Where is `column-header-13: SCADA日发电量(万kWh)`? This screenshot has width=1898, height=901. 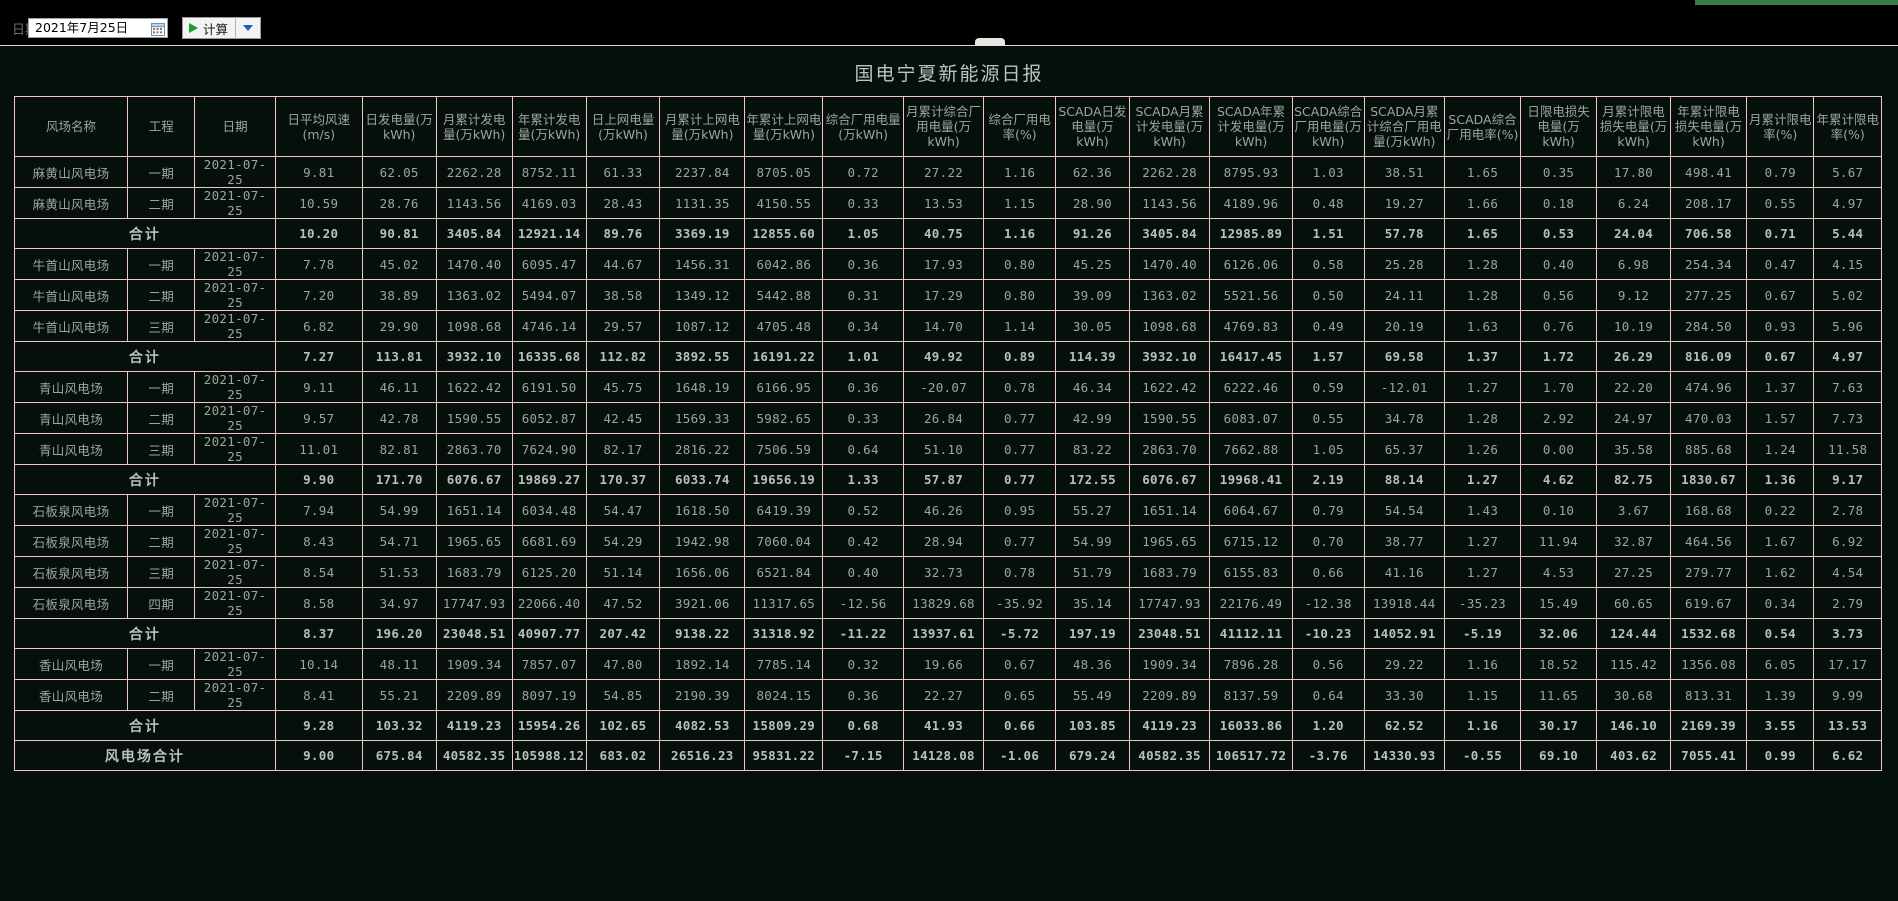
column-header-13: SCADA日发电量(万kWh) is located at coordinates (1092, 126).